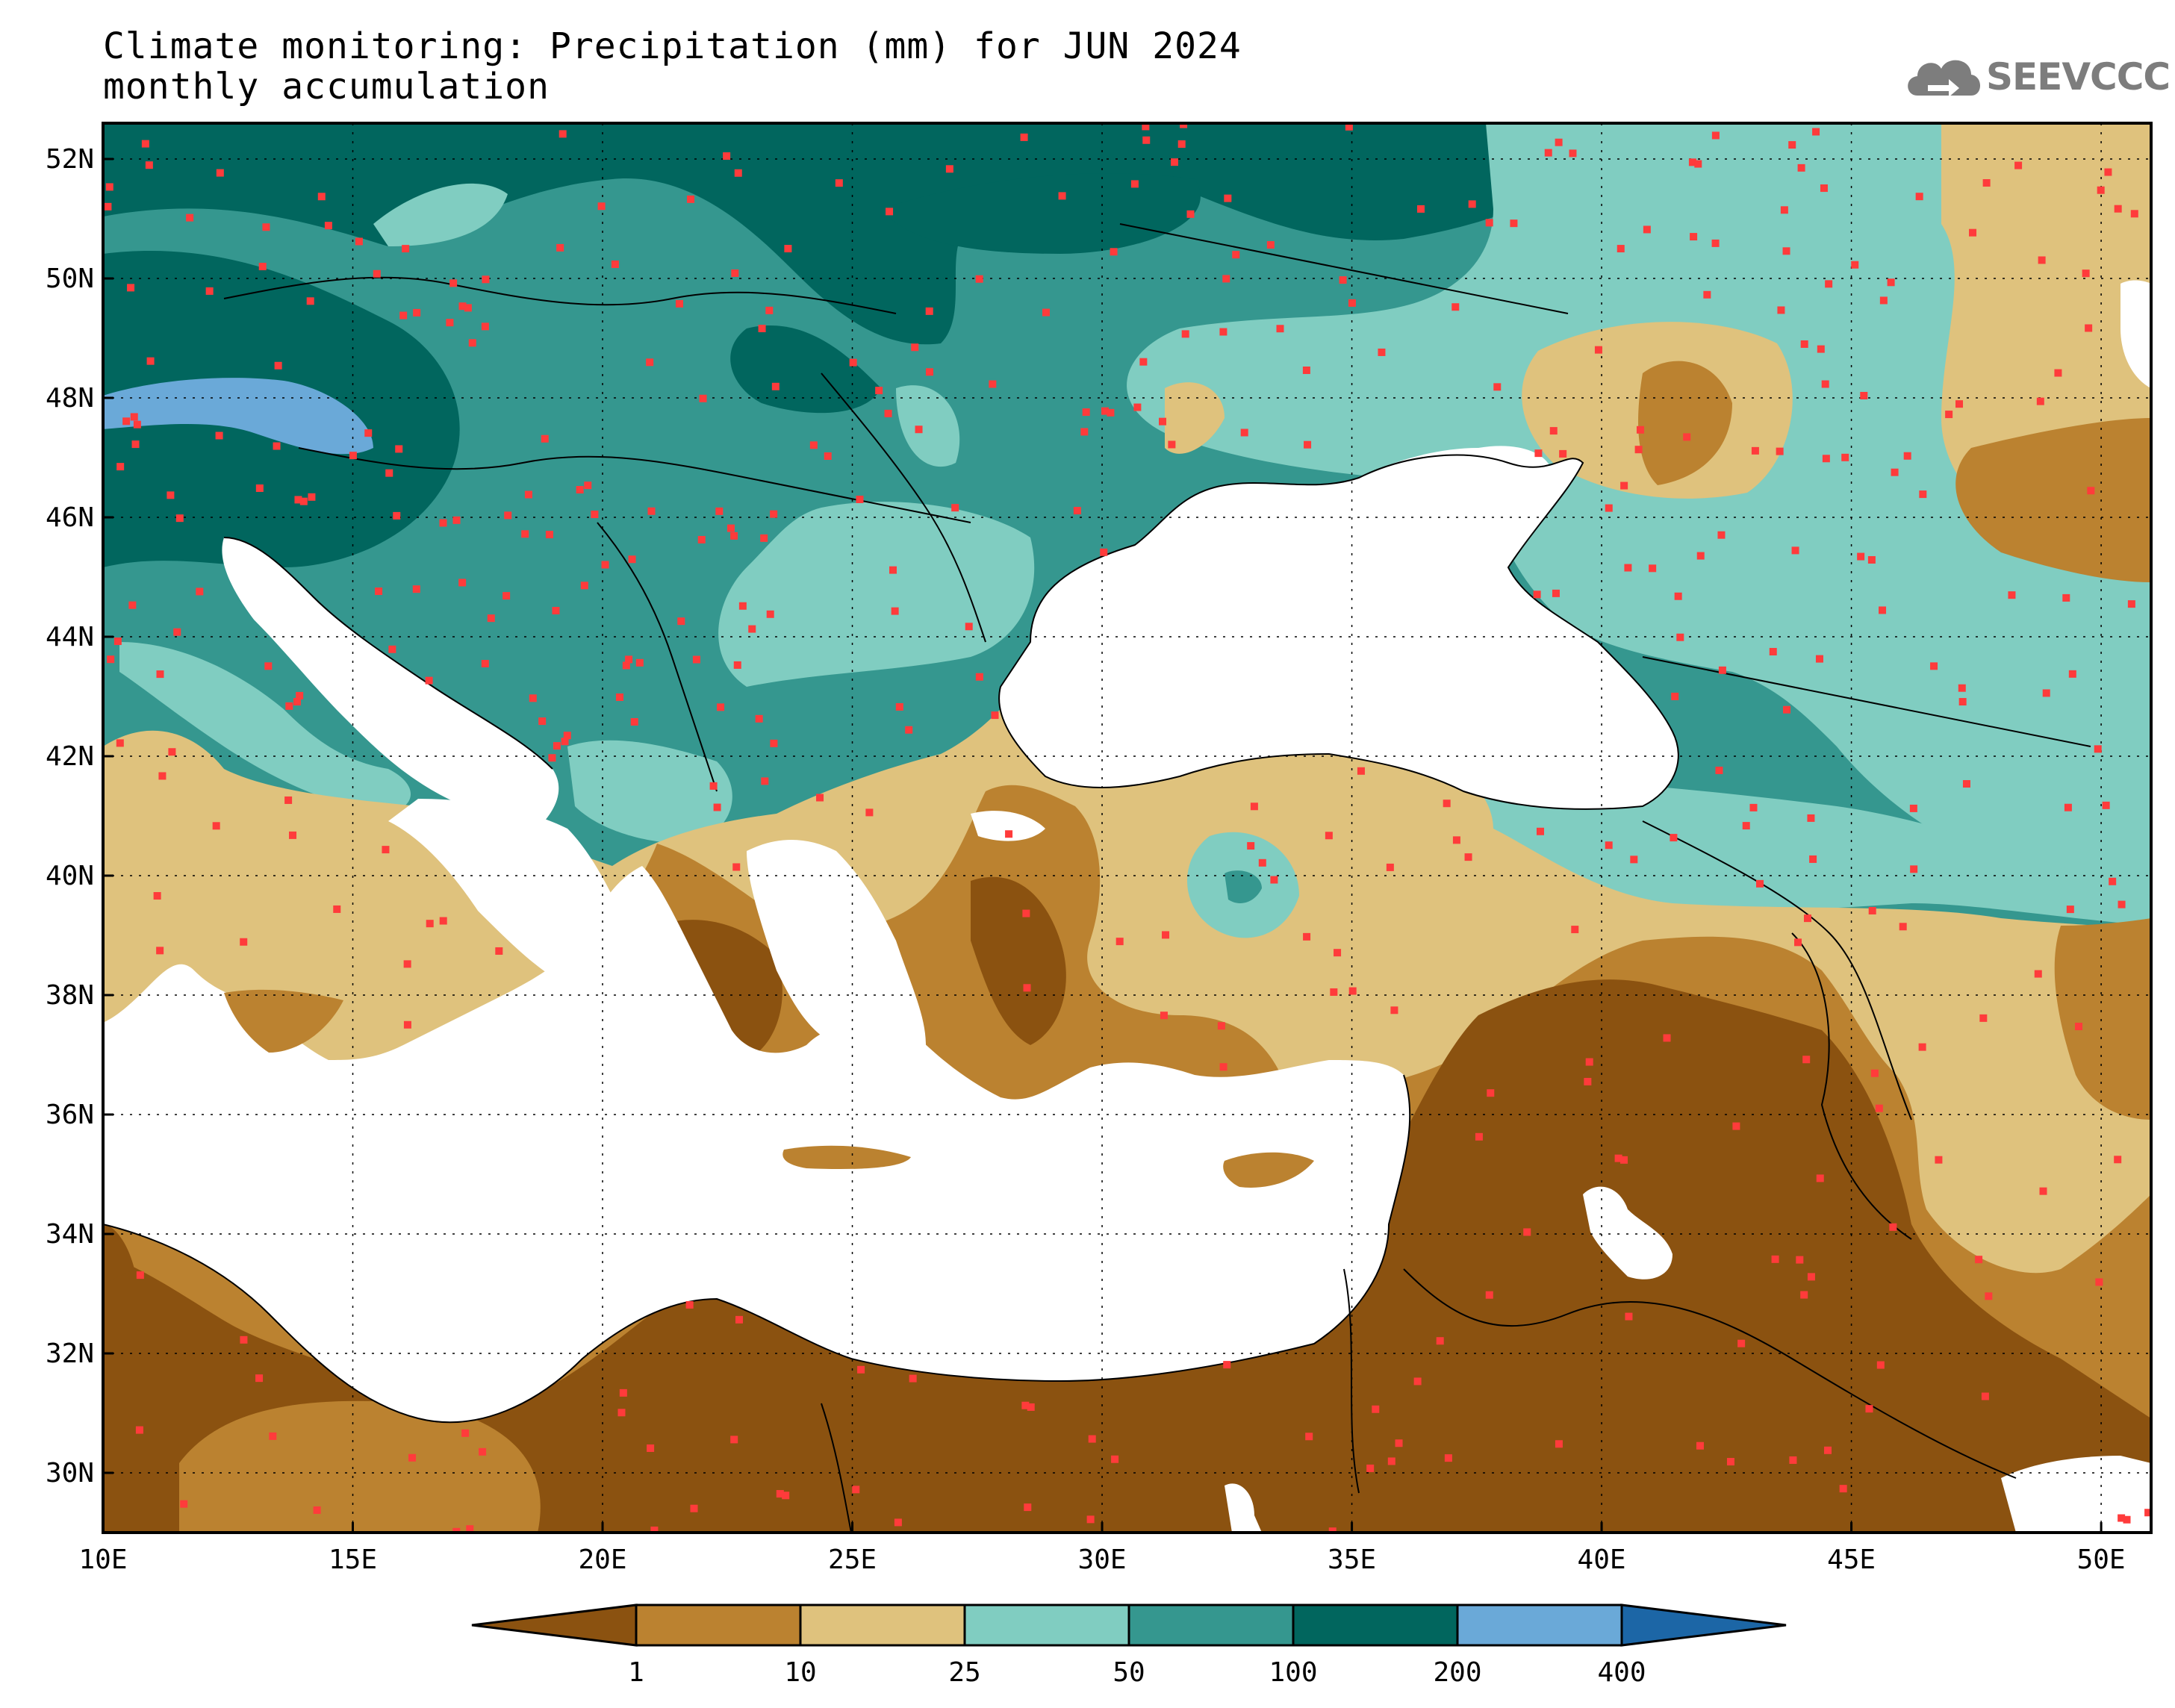 This screenshot has width=2175, height=1708. Describe the element at coordinates (70, 995) in the screenshot. I see `lat-tick-label: 38N` at that location.